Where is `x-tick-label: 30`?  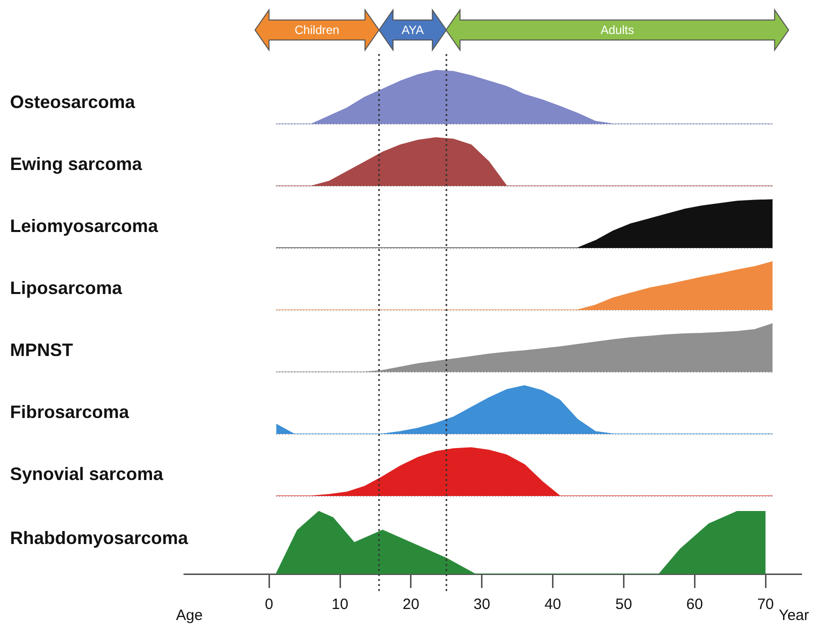
x-tick-label: 30 is located at coordinates (482, 605).